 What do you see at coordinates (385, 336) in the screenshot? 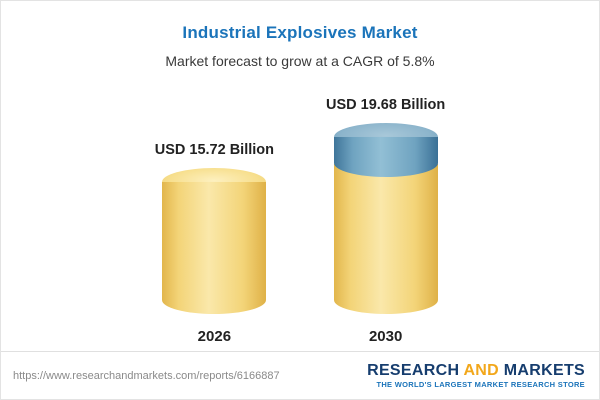
I see `year-label-2030: 2030` at bounding box center [385, 336].